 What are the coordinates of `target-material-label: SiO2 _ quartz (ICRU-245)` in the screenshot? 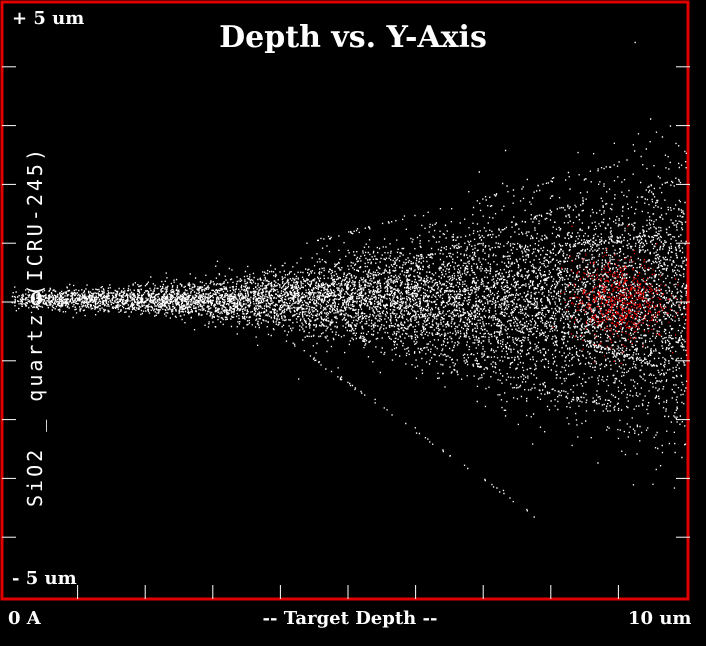 It's located at (35, 326).